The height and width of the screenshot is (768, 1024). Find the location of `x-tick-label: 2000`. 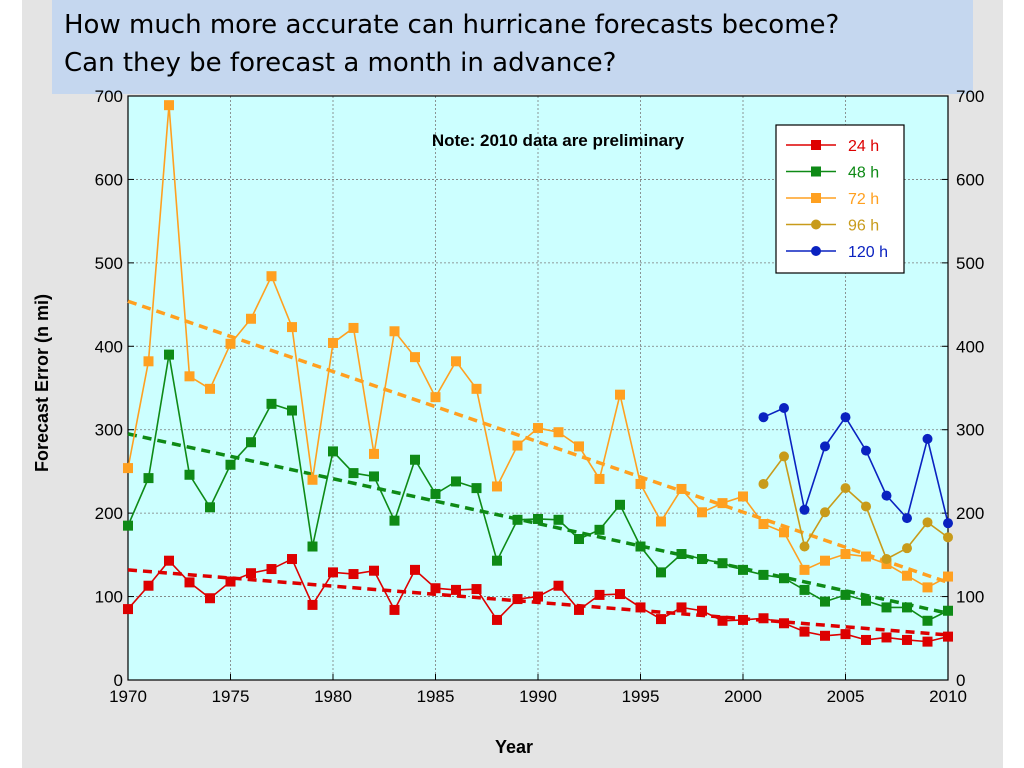

x-tick-label: 2000 is located at coordinates (743, 696).